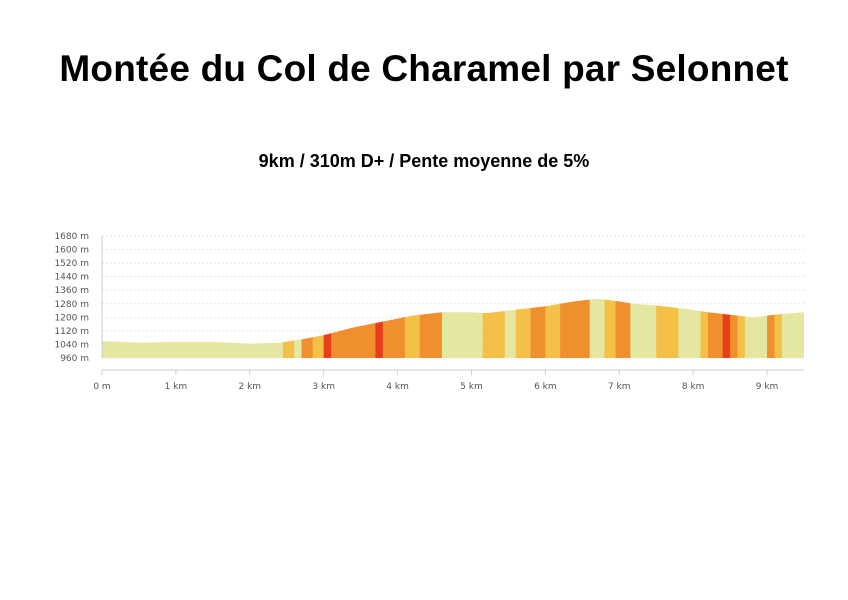 The image size is (848, 600). Describe the element at coordinates (471, 387) in the screenshot. I see `x-tick-label: 5 km` at that location.